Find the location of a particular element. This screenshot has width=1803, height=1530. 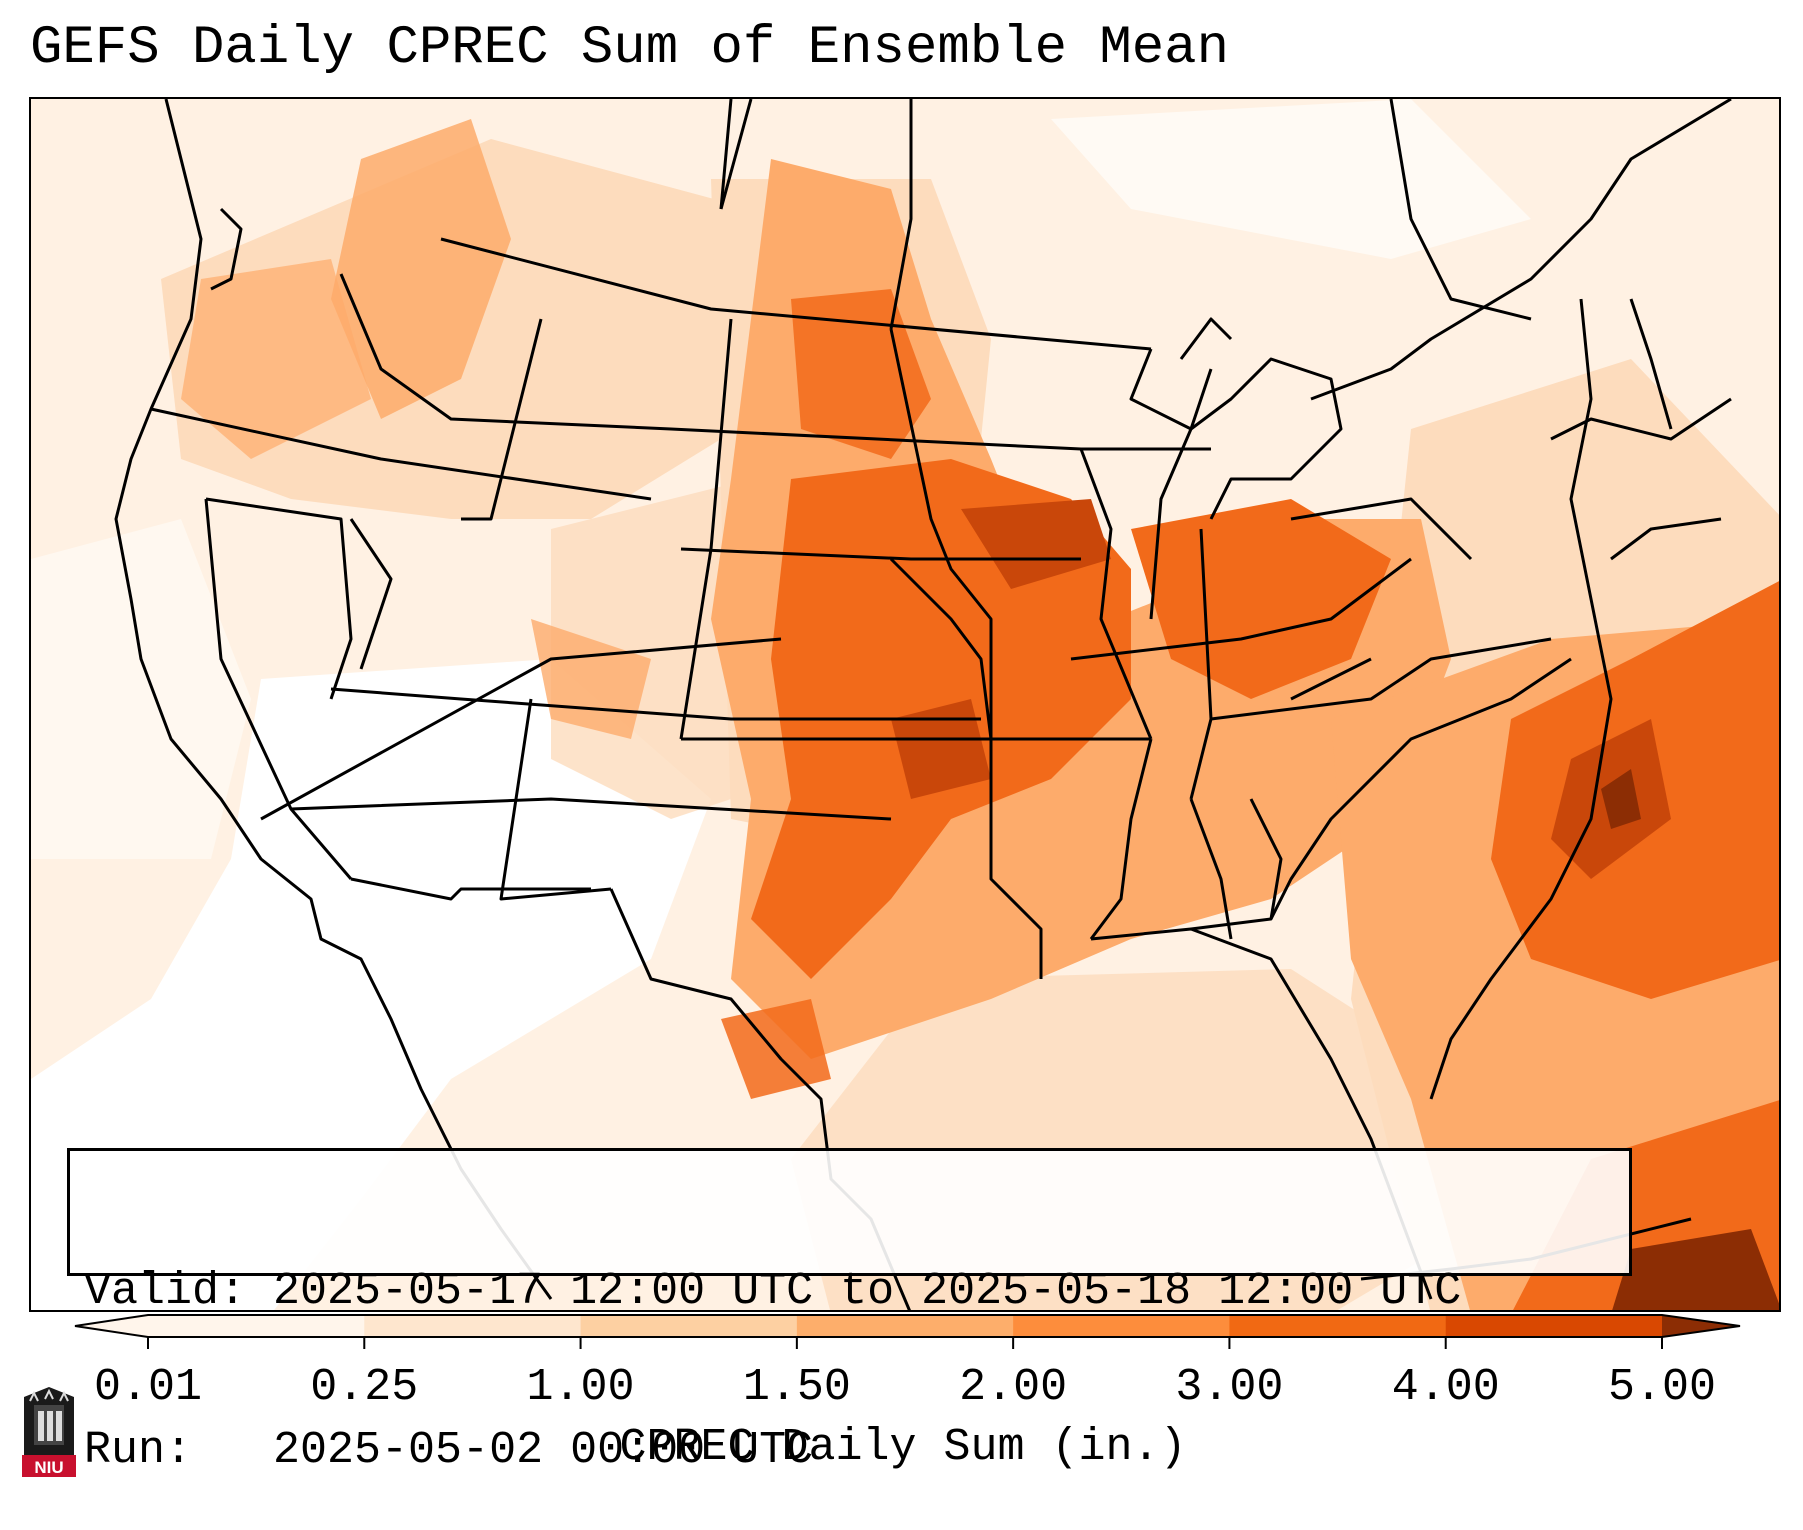

colorbar-tick-label: 0.25 is located at coordinates (364, 1387).